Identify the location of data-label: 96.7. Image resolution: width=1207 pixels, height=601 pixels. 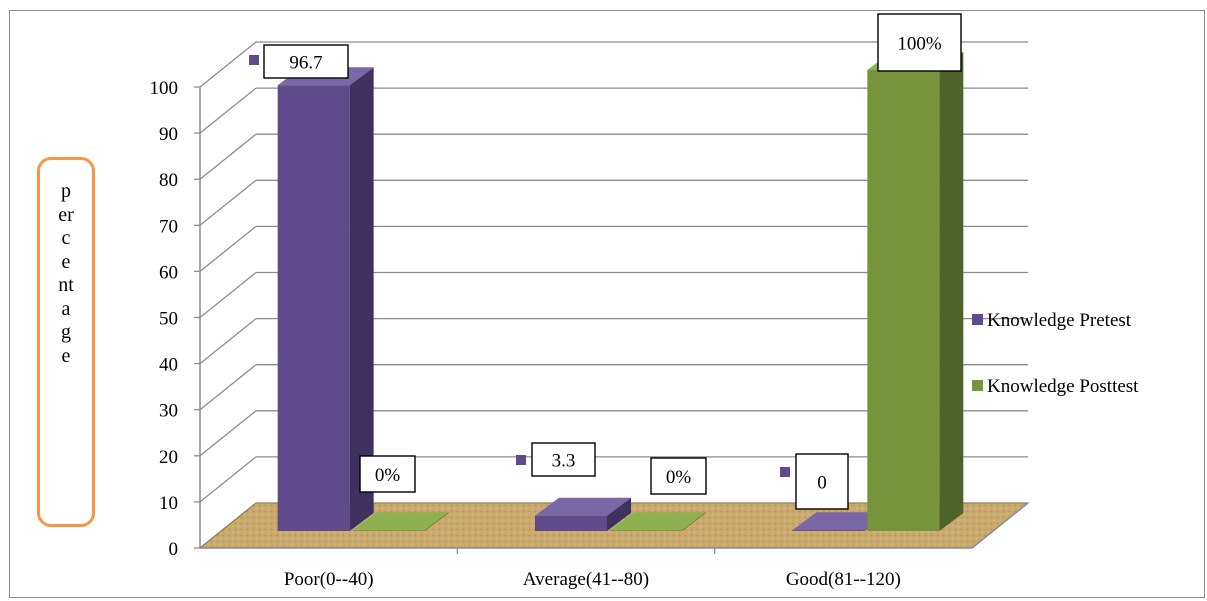
(299, 61).